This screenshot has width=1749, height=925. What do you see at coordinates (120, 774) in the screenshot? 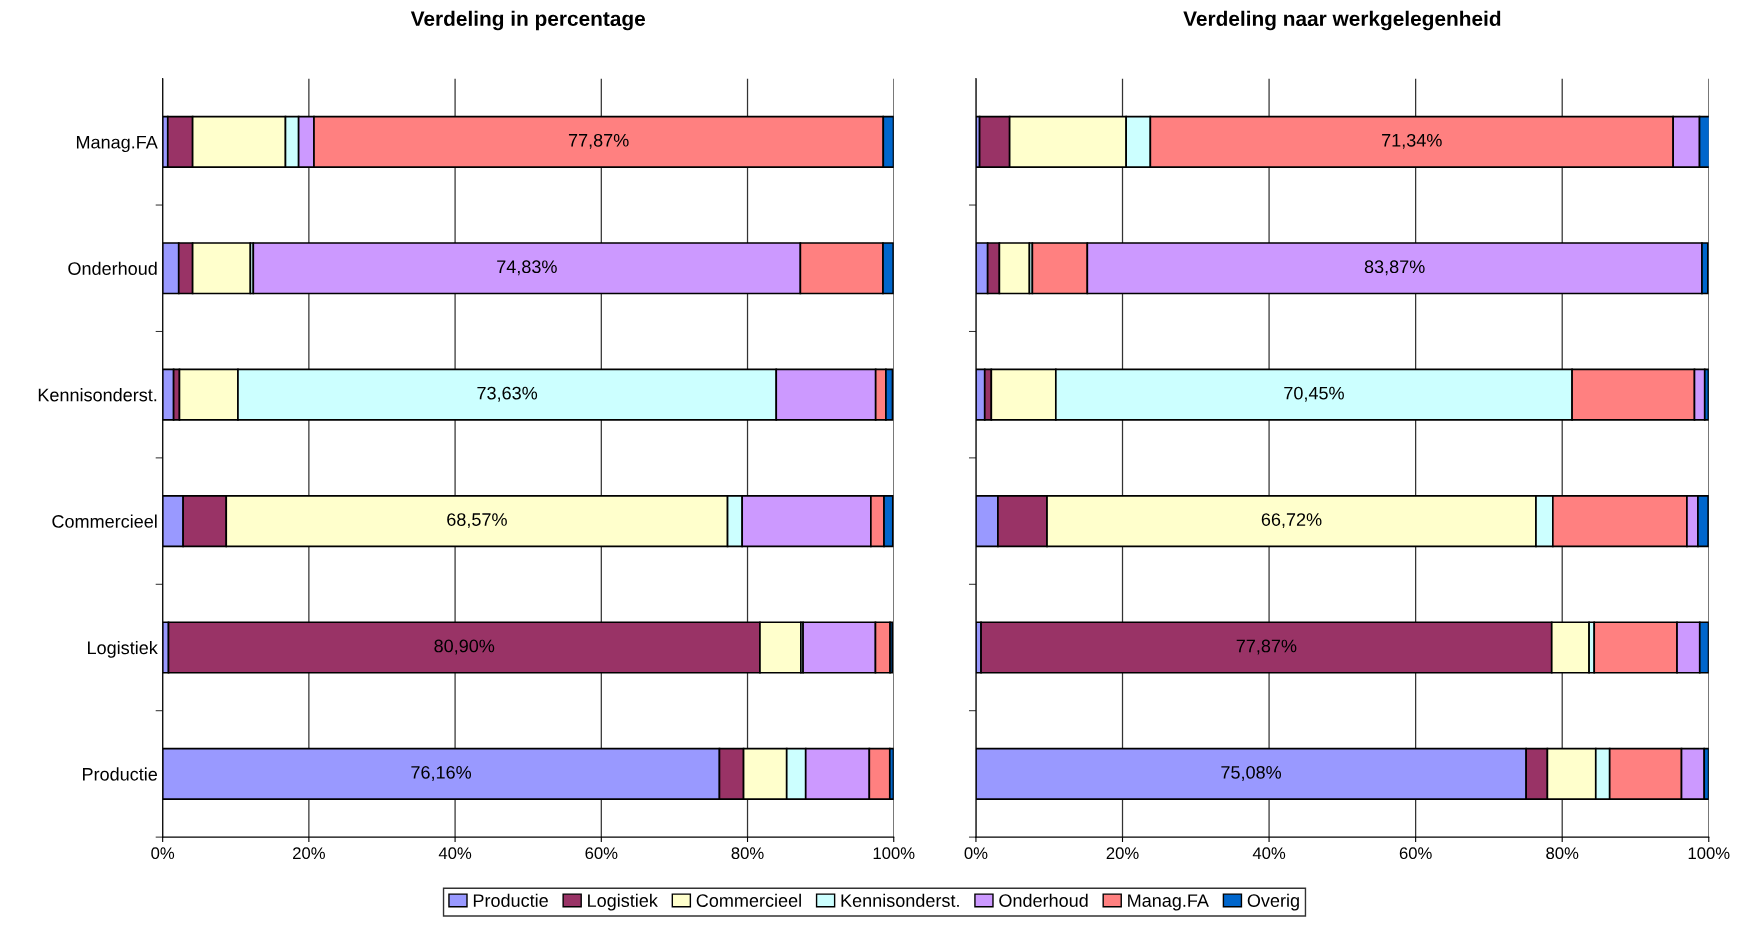
I see `y-tick-label: Productie` at bounding box center [120, 774].